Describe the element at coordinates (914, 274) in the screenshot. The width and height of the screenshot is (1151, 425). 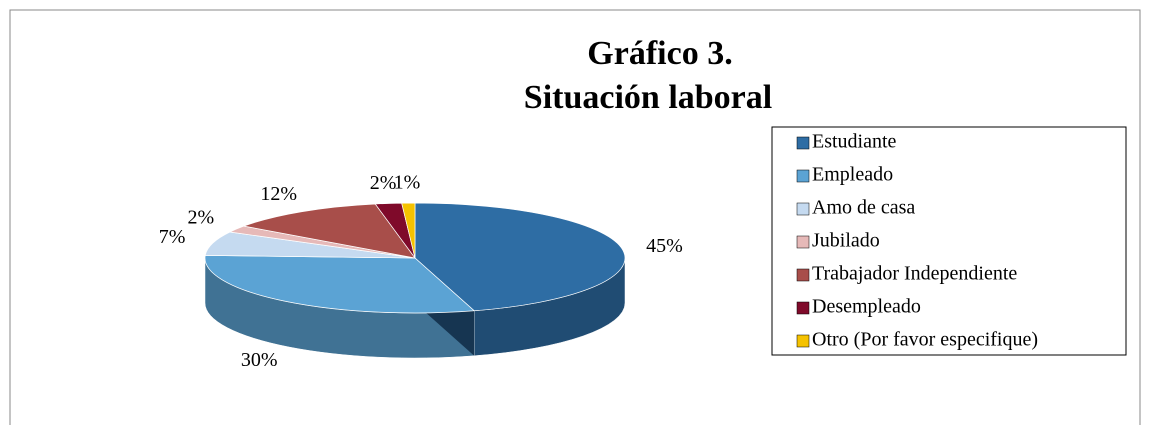
I see `legend-label: Trabajador Independiente` at that location.